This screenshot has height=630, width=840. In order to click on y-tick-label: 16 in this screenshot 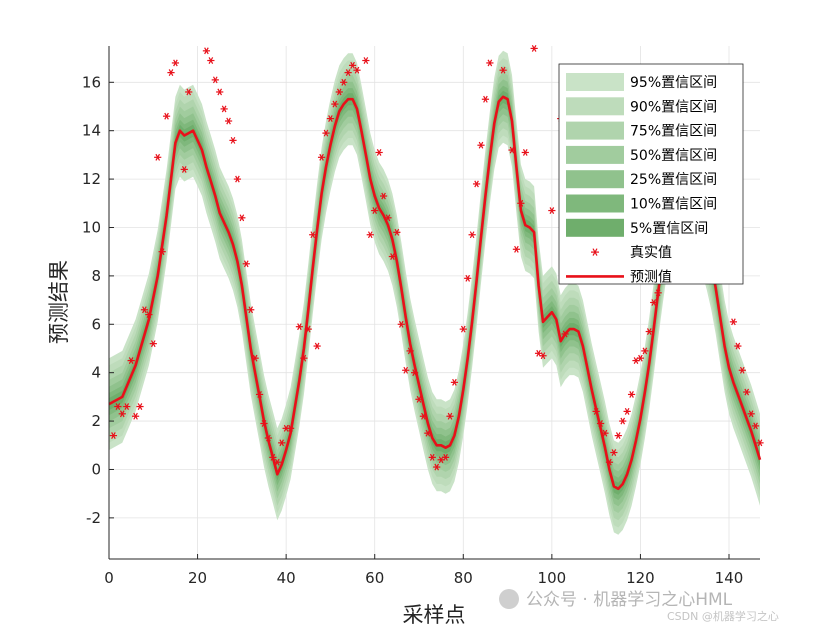, I will do `click(91, 82)`.